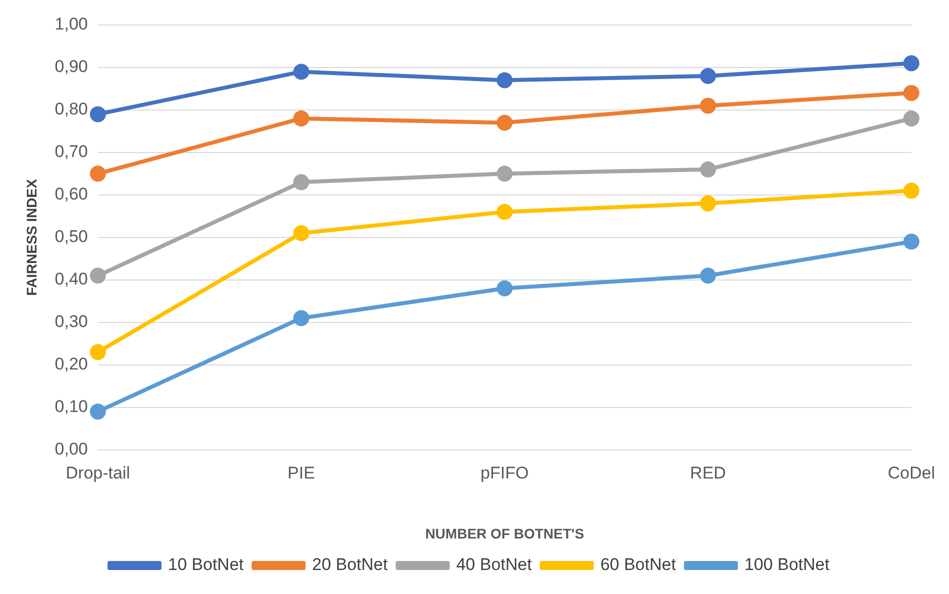 The image size is (949, 594). What do you see at coordinates (98, 473) in the screenshot?
I see `x-tick-label: Drop-tail` at bounding box center [98, 473].